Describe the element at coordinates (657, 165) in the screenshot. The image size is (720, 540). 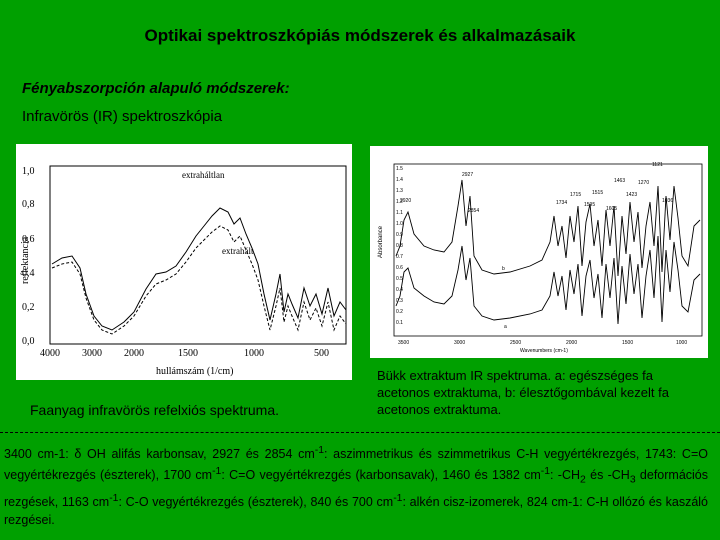
I see `fig2-peak-label: 1121` at that location.